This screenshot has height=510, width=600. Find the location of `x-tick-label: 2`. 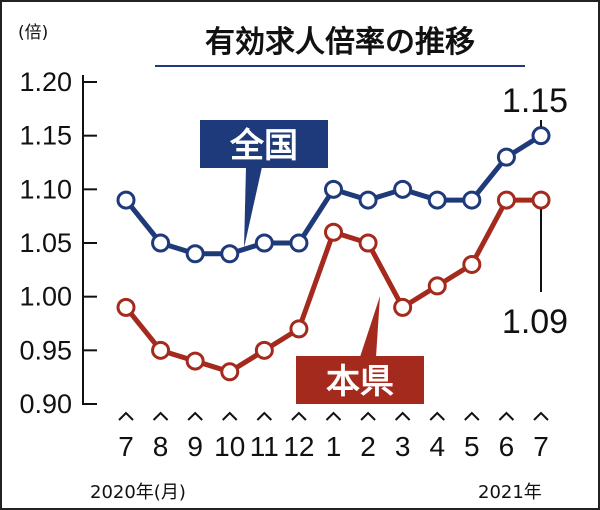

x-tick-label: 2 is located at coordinates (368, 446).